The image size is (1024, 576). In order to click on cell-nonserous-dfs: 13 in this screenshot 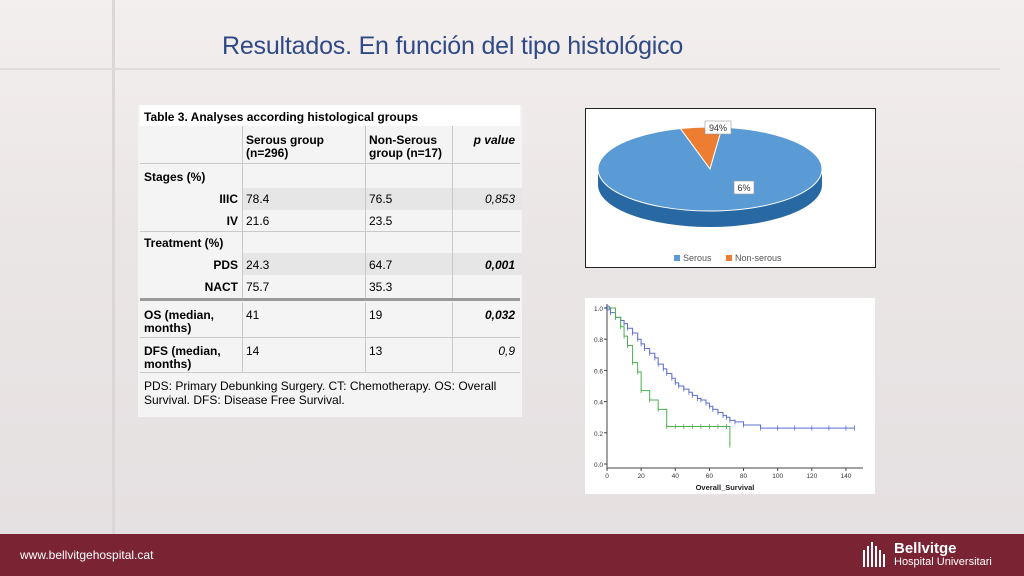, I will do `click(376, 351)`.